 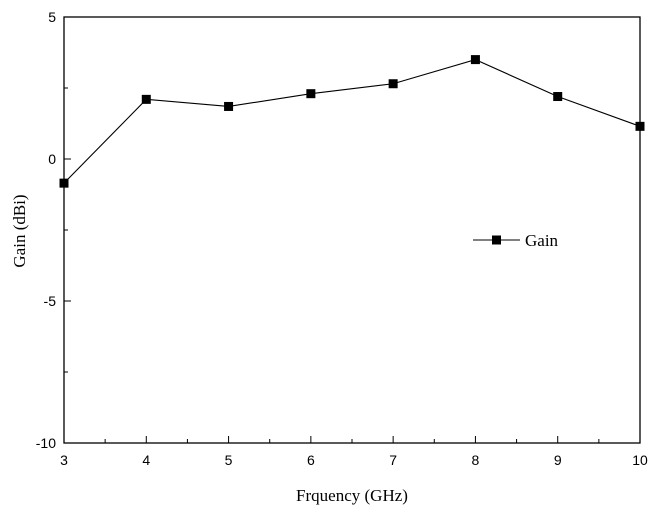 I want to click on x-tick-label: 5, so click(x=229, y=460).